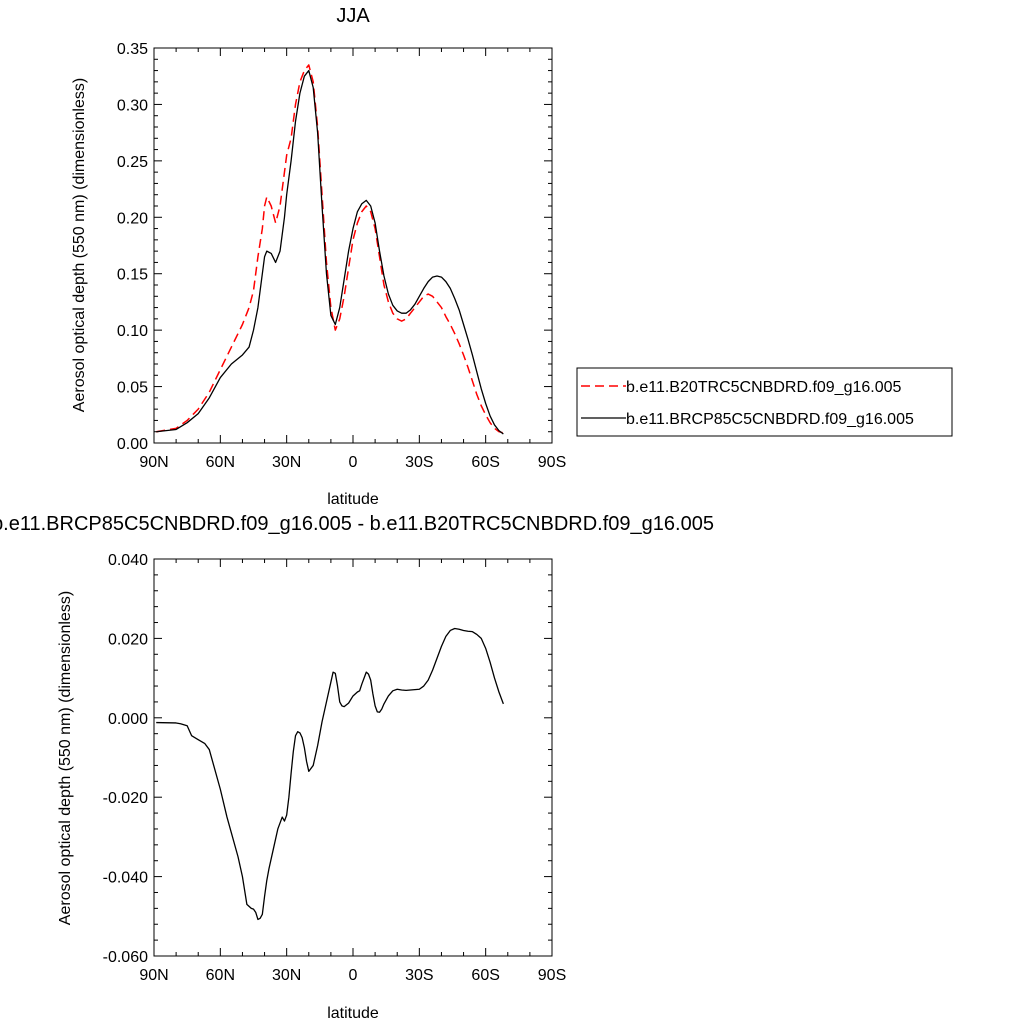  Describe the element at coordinates (353, 16) in the screenshot. I see `chart-title: JJA` at that location.